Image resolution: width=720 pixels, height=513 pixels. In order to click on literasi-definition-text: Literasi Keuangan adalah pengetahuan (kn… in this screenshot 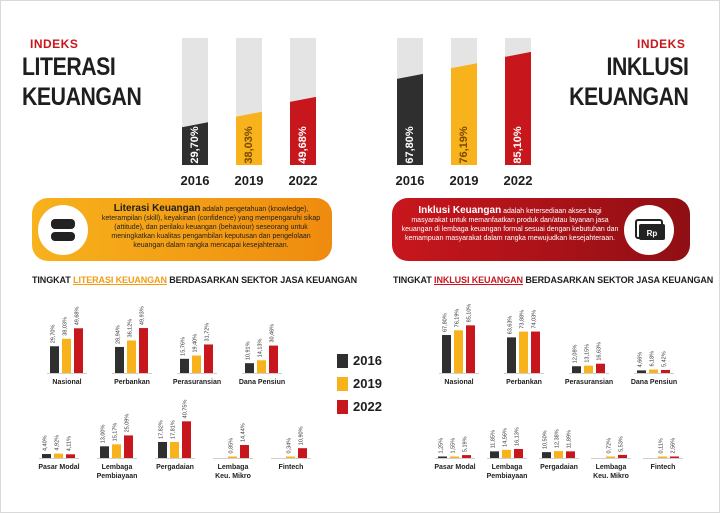, I will do `click(211, 227)`.